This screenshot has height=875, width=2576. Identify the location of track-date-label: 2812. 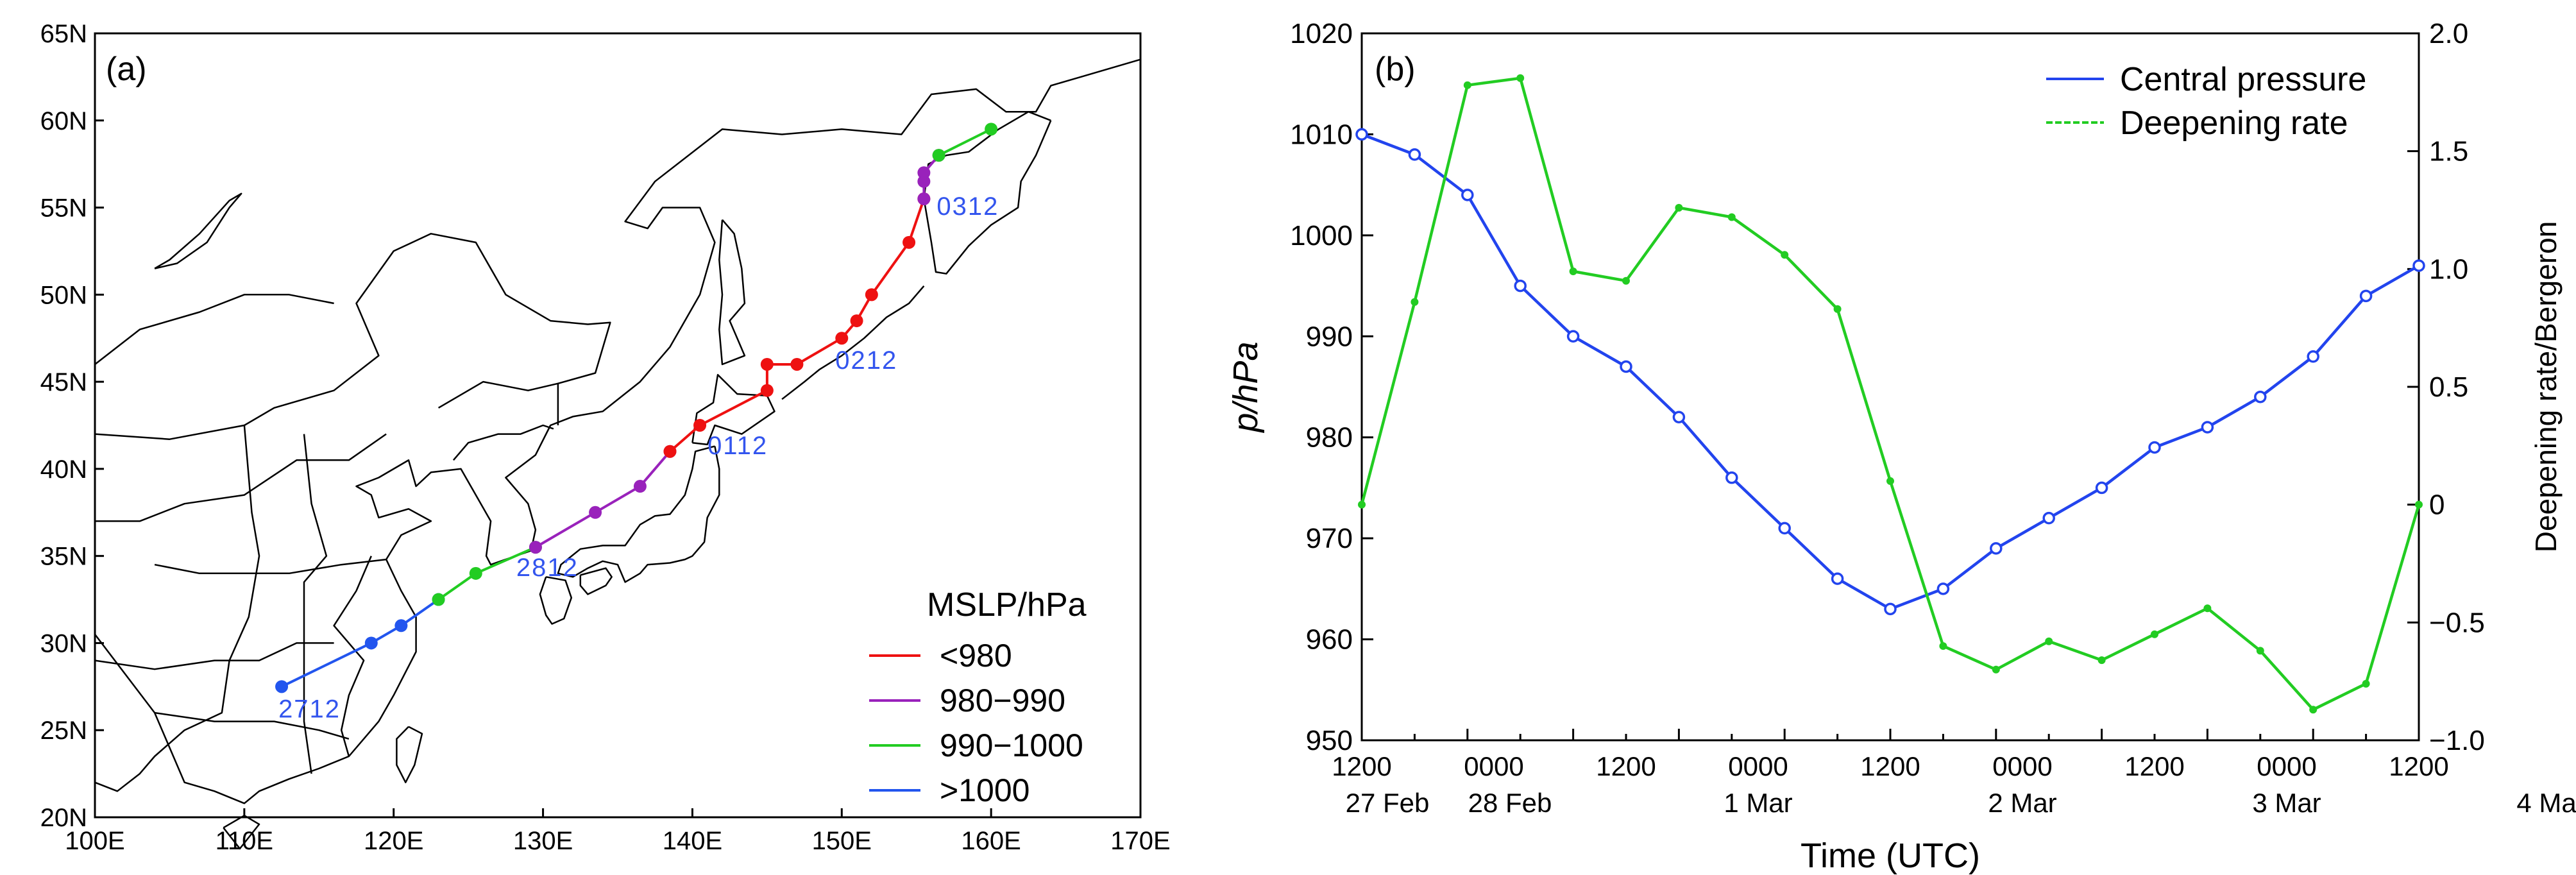
(547, 568).